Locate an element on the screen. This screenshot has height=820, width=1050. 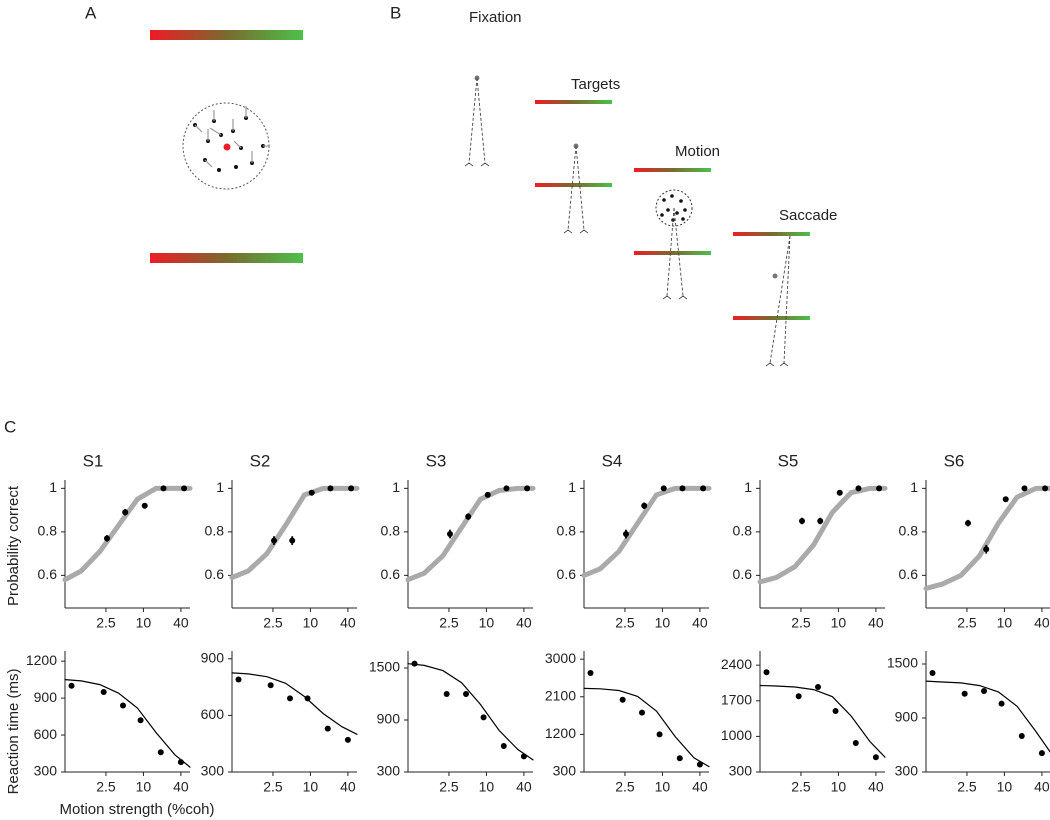
panel-b-diagram is located at coordinates (637, 221).